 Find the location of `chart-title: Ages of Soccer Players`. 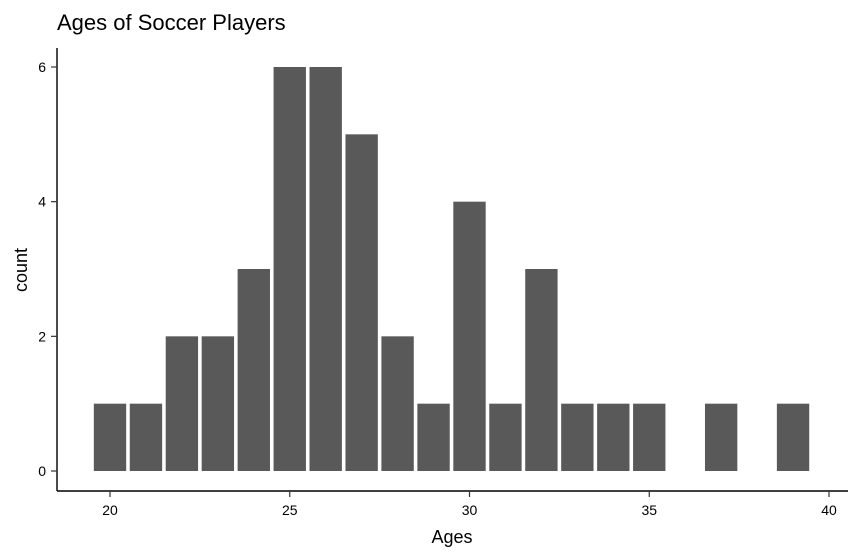

chart-title: Ages of Soccer Players is located at coordinates (171, 22).